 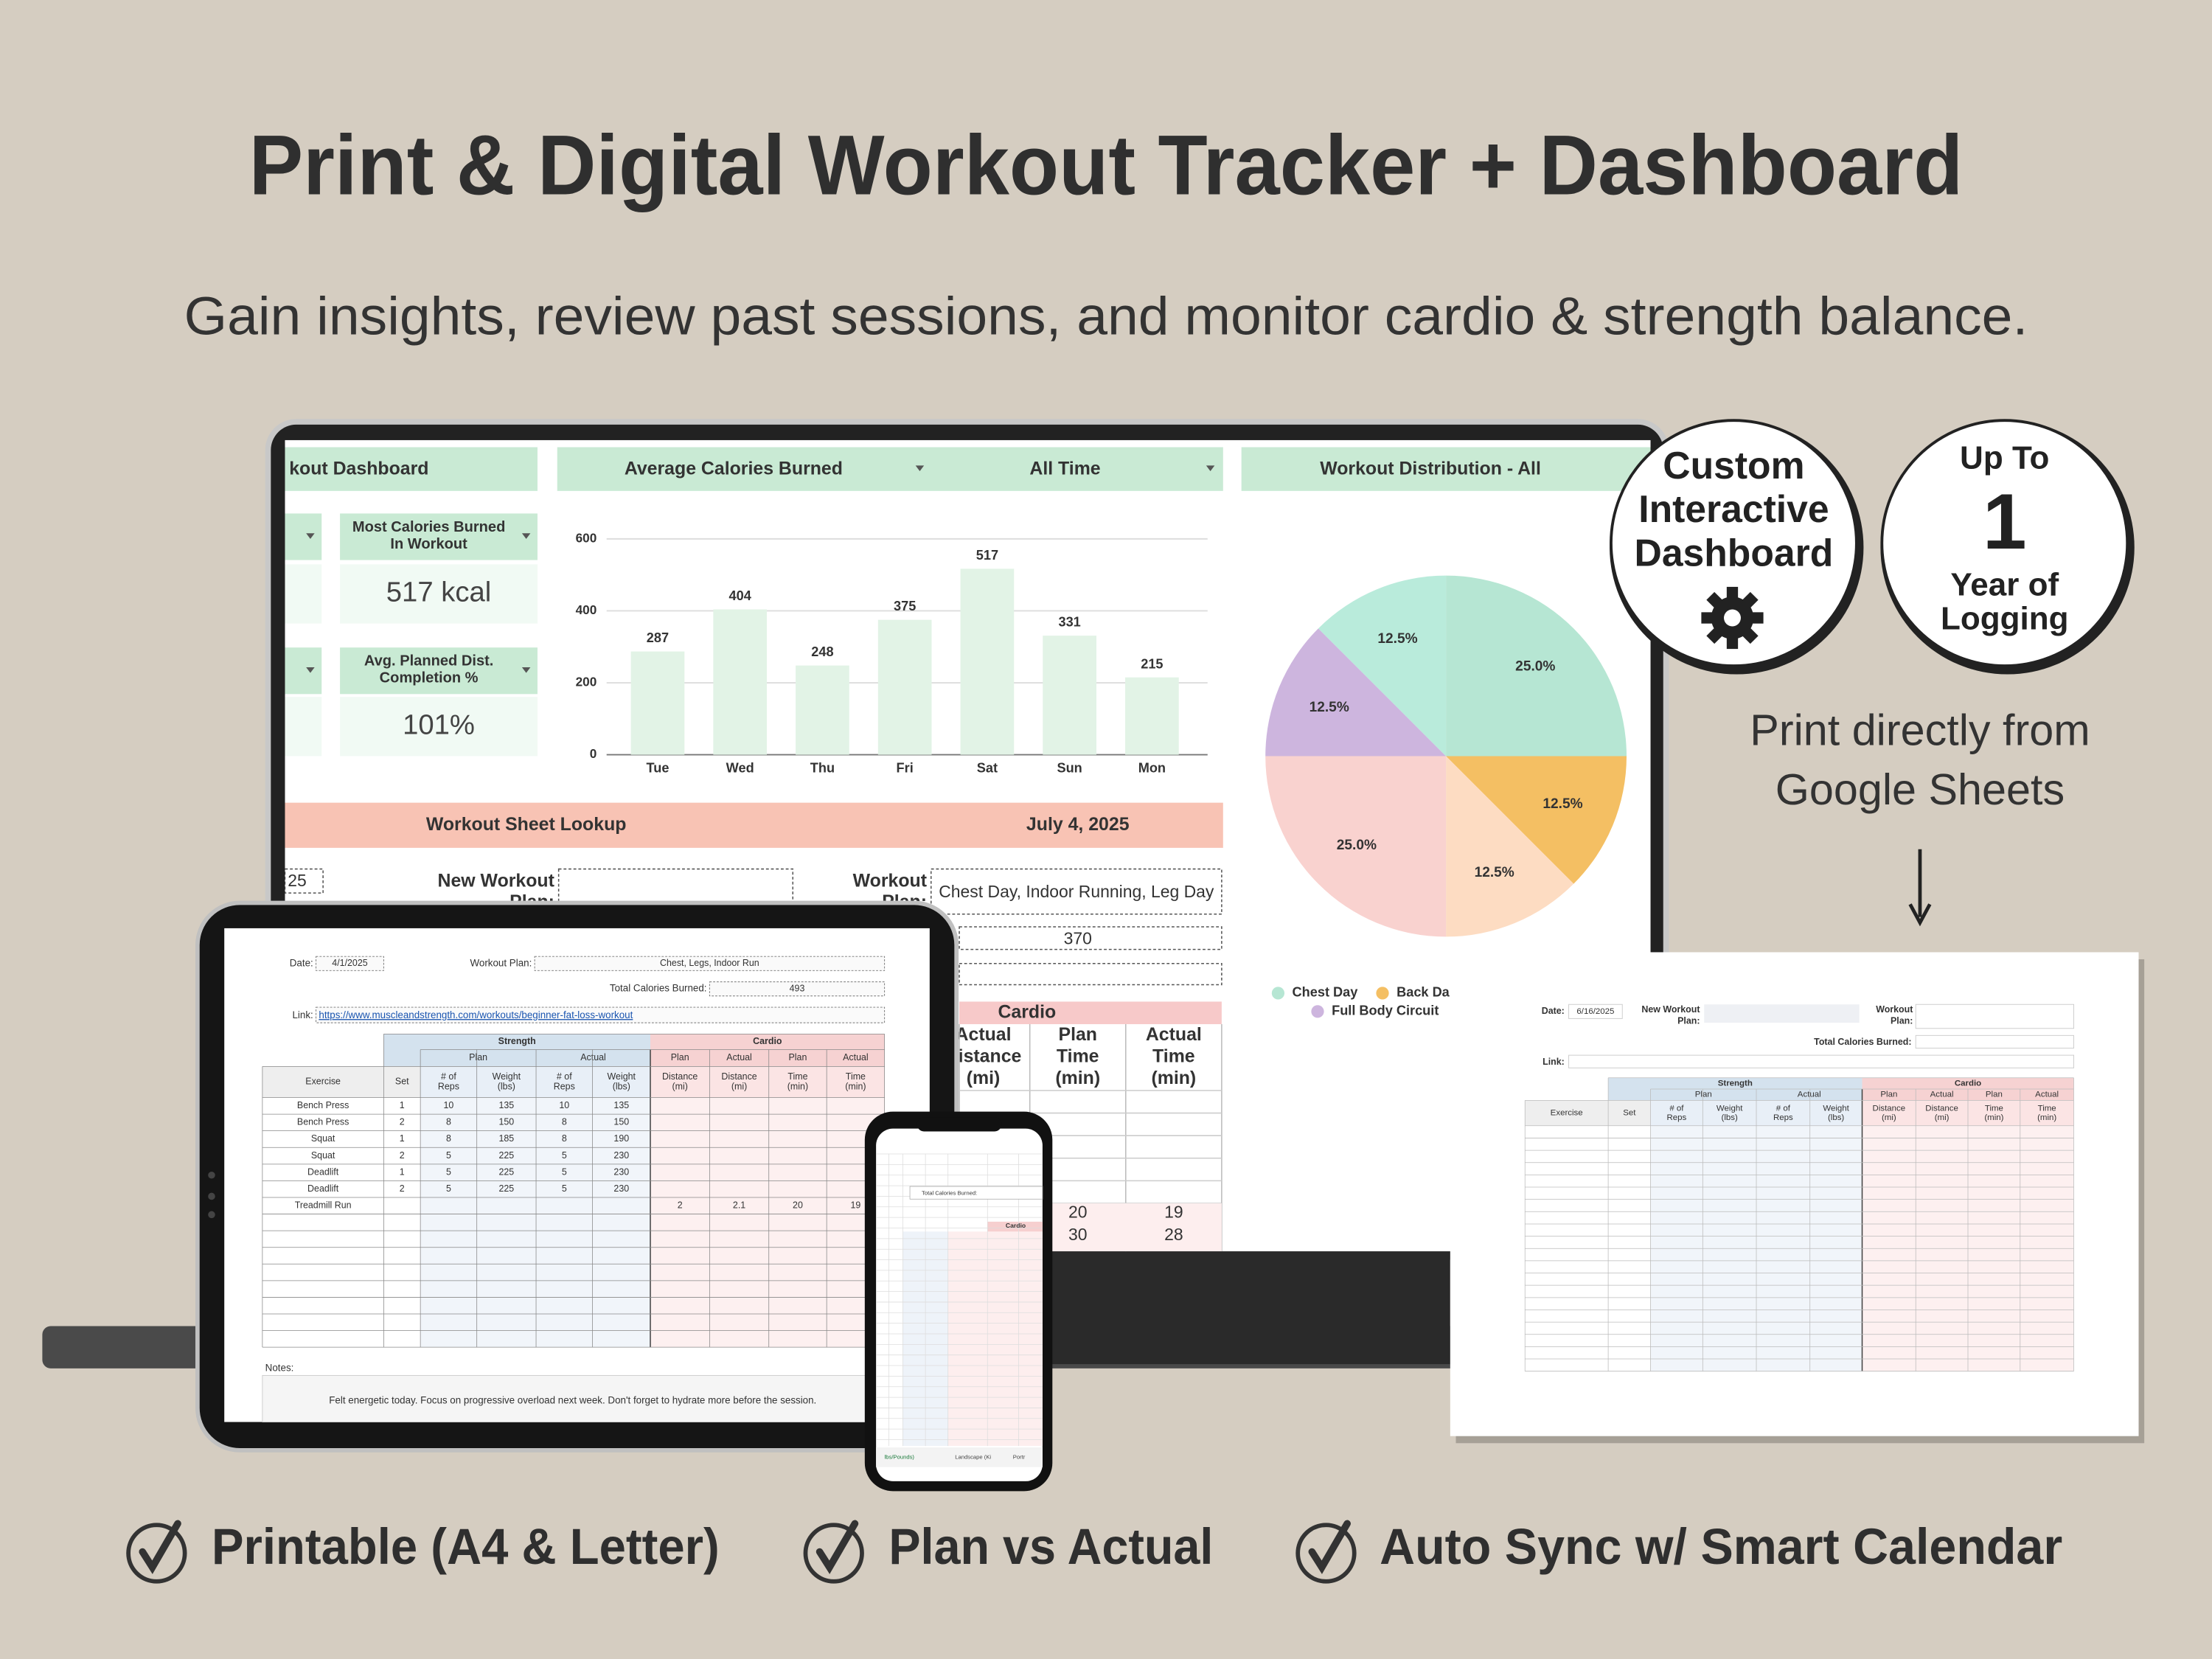 What do you see at coordinates (402, 1171) in the screenshot?
I see `table-cell: 1` at bounding box center [402, 1171].